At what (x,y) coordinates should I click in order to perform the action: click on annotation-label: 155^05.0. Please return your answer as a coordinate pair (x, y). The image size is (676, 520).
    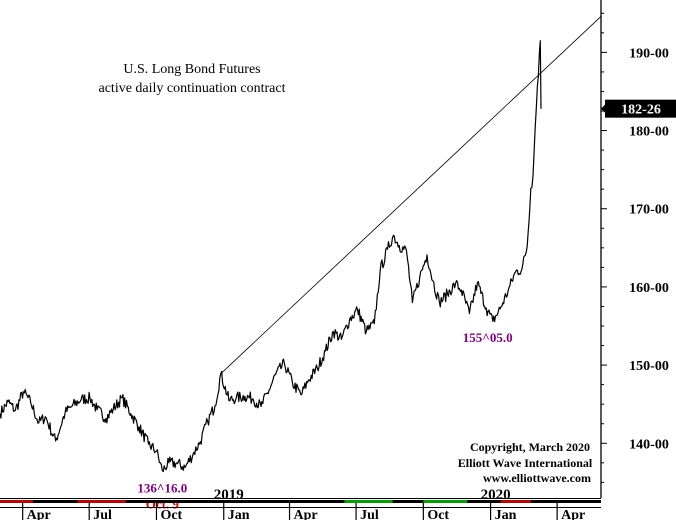
    Looking at the image, I should click on (488, 337).